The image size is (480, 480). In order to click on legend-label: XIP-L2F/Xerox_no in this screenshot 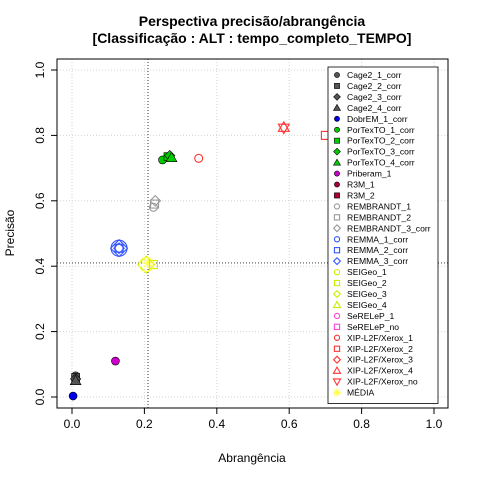, I will do `click(382, 382)`.